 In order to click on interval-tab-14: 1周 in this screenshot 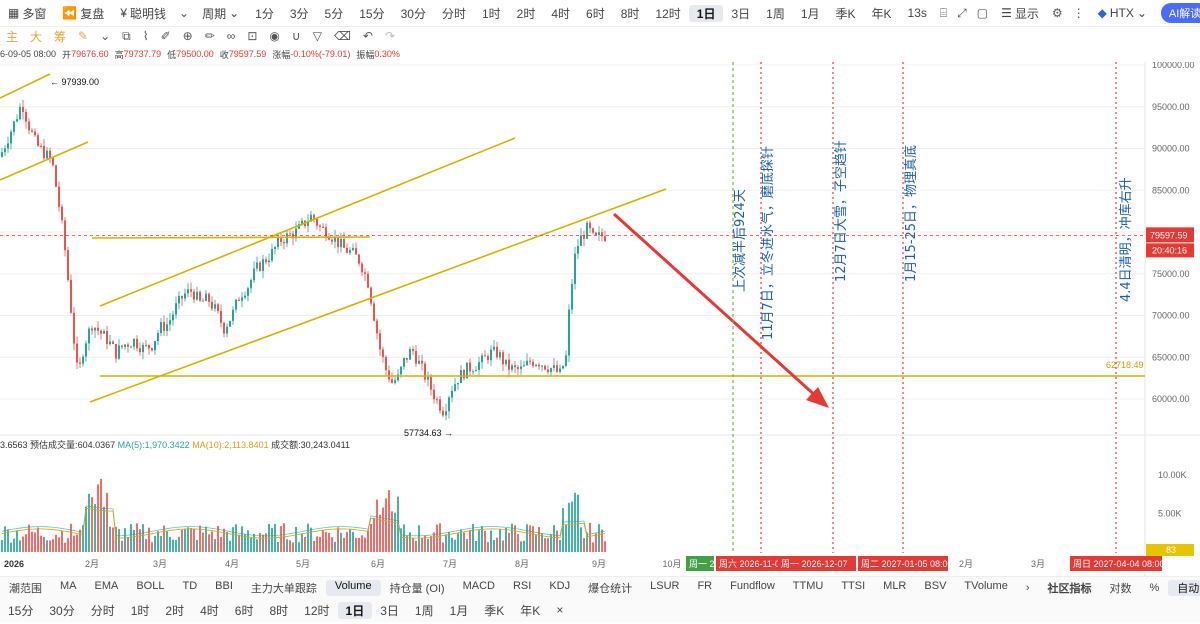, I will do `click(775, 13)`.